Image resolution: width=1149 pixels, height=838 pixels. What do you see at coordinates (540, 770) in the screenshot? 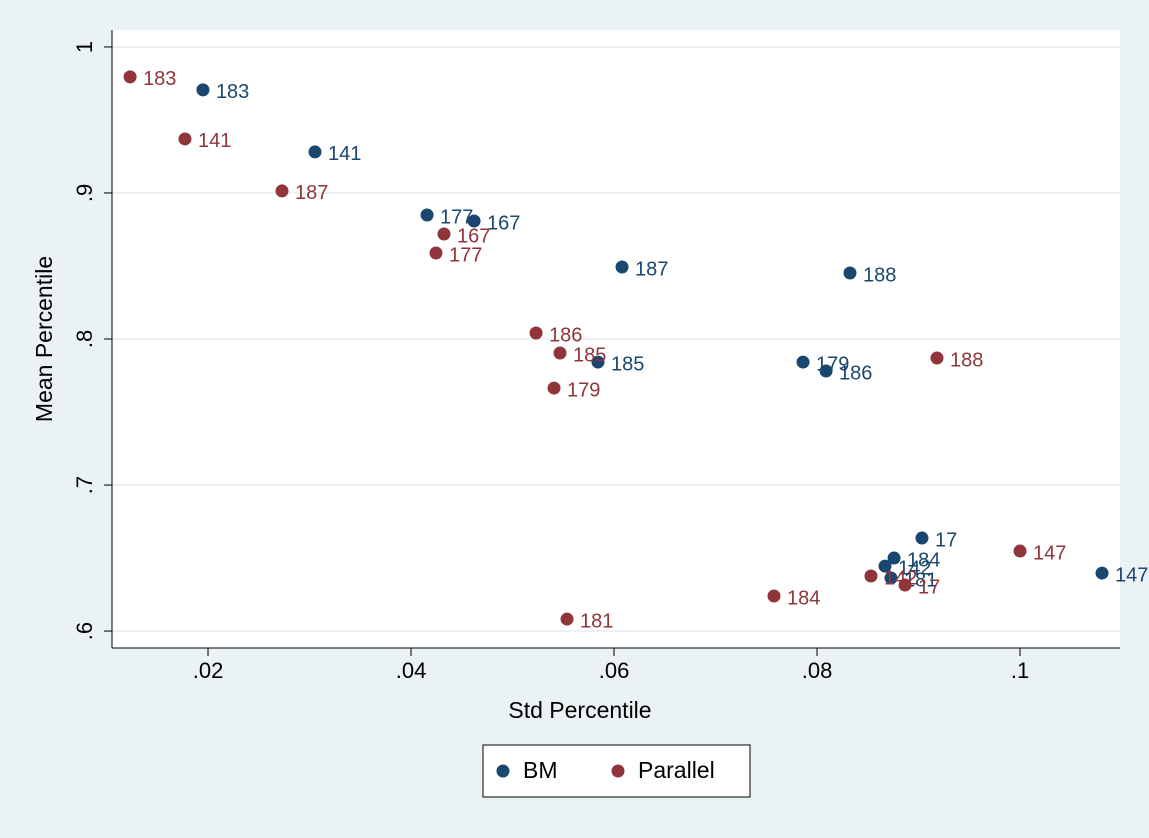
I see `legend-label: BM` at bounding box center [540, 770].